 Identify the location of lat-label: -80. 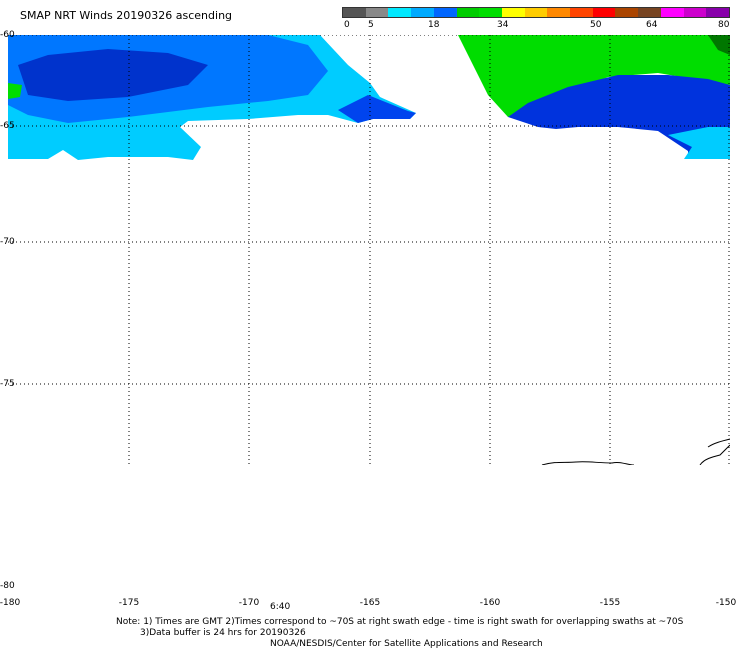
(7, 586).